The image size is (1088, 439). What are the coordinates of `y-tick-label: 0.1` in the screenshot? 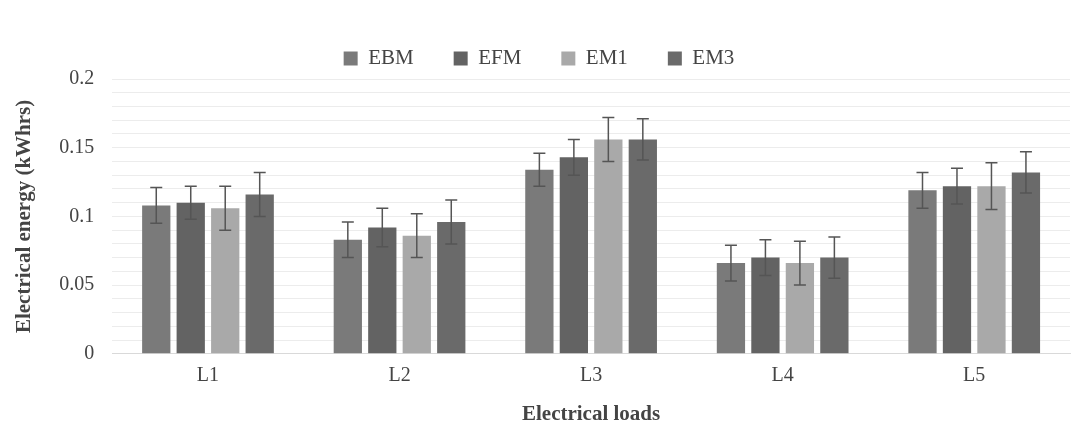 It's located at (82, 214).